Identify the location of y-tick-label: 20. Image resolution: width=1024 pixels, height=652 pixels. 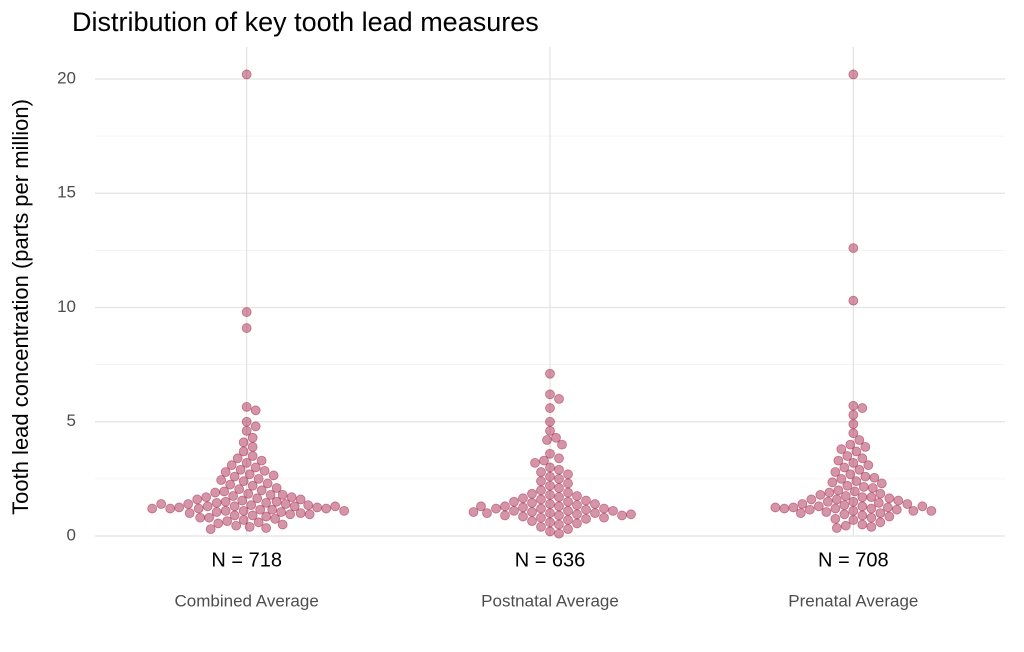
(66, 77).